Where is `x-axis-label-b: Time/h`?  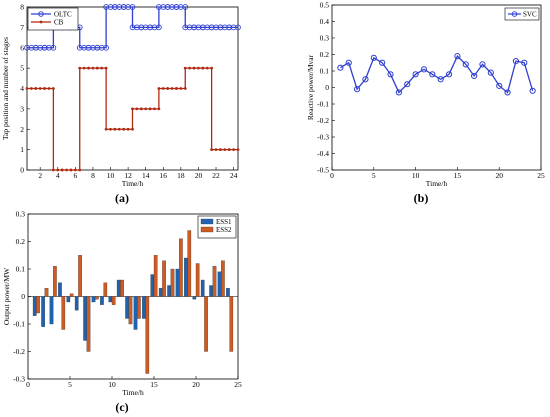 x-axis-label-b: Time/h is located at coordinates (437, 183).